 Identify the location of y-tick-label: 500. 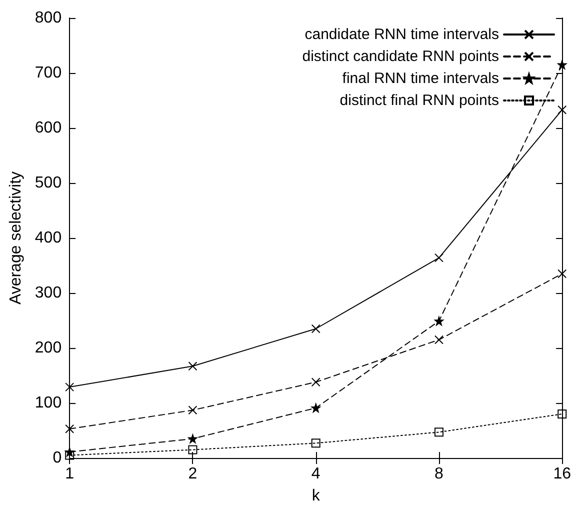
(48, 183).